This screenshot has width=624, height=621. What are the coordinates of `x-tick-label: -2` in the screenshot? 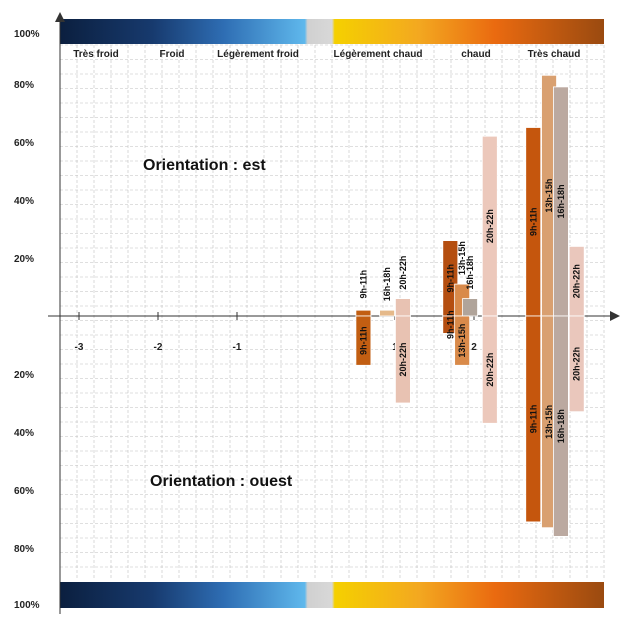 It's located at (158, 347).